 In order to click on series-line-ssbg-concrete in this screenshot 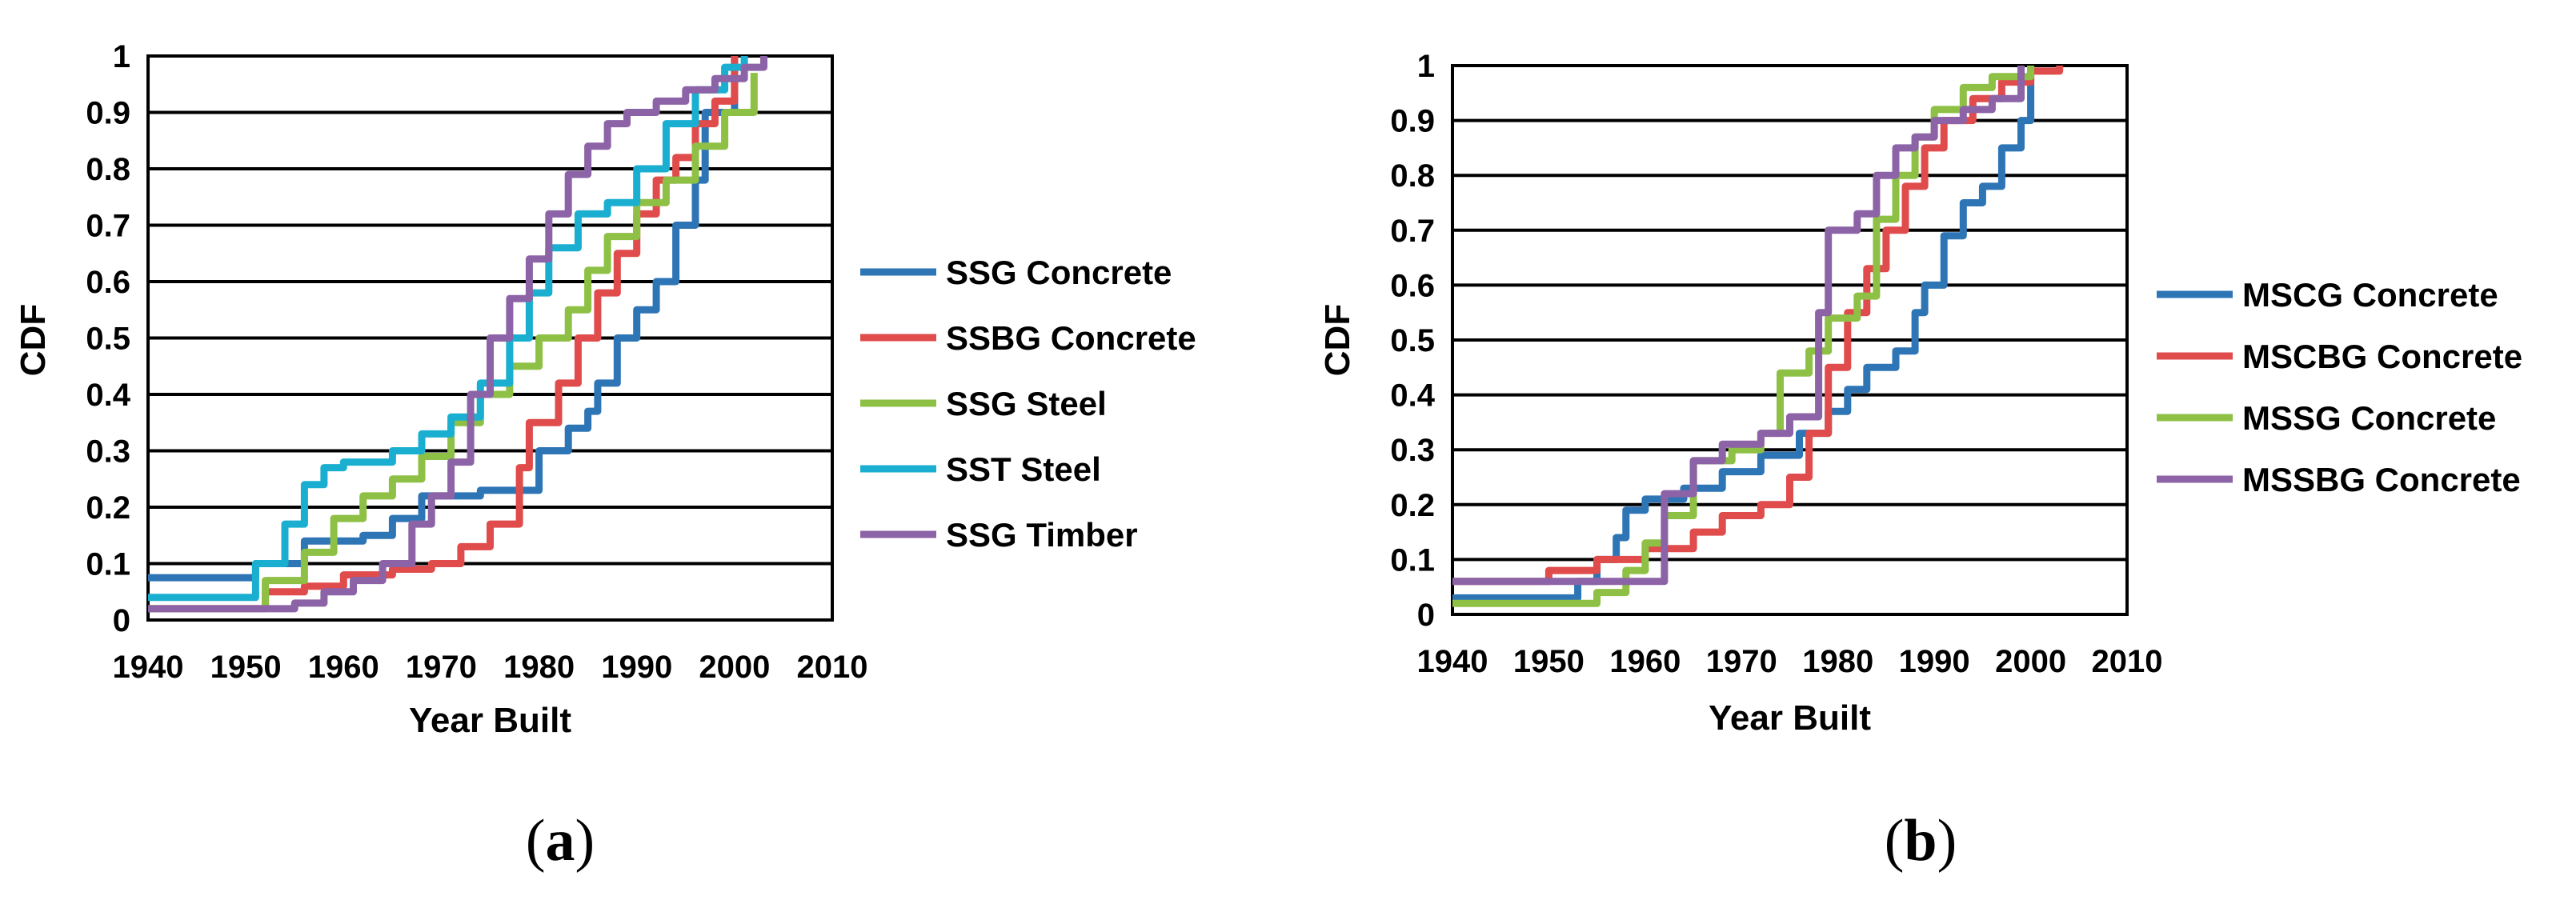, I will do `click(443, 334)`.